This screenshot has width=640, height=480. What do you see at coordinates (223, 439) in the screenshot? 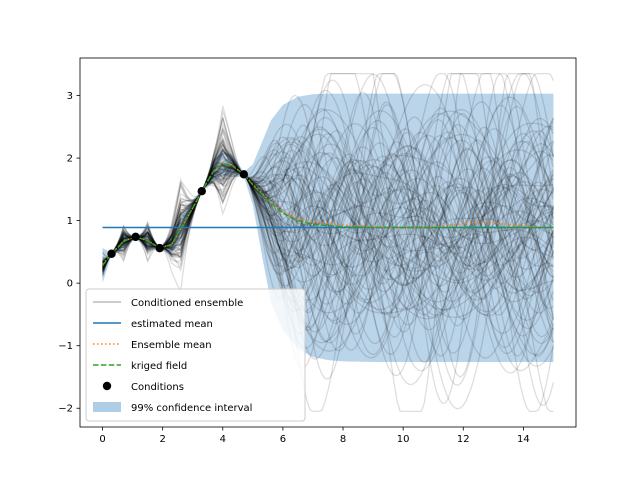
I see `x-tick-label: 4` at bounding box center [223, 439].